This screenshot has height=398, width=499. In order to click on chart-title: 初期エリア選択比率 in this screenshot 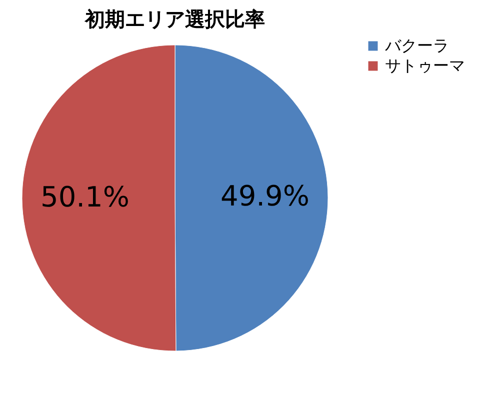, I will do `click(174, 19)`.